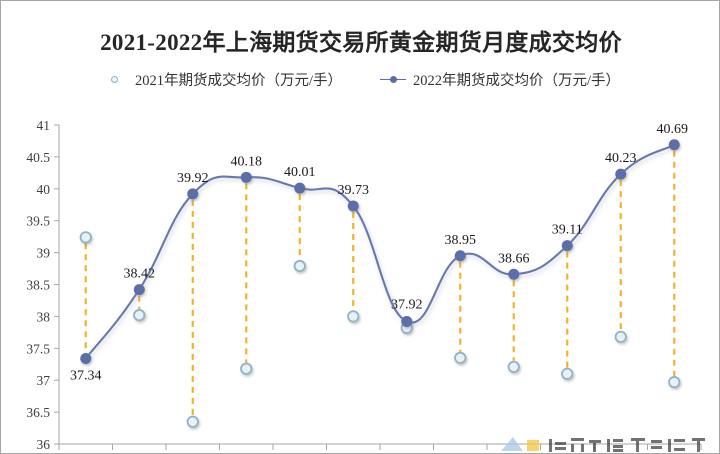 The height and width of the screenshot is (454, 720). What do you see at coordinates (44, 444) in the screenshot?
I see `y-axis-tick-label: 36` at bounding box center [44, 444].